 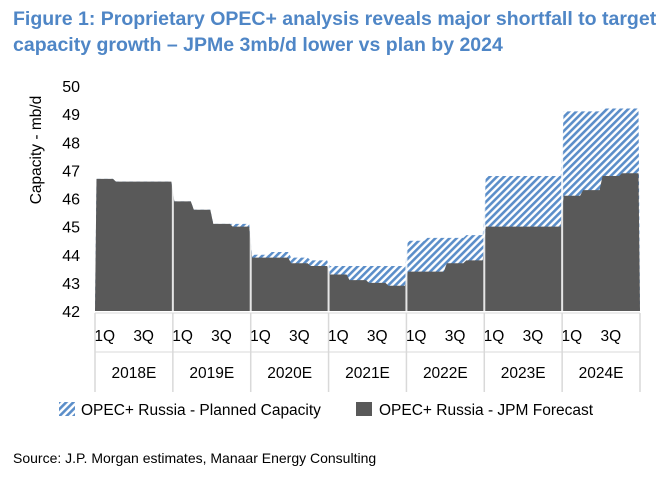 What do you see at coordinates (601, 373) in the screenshot?
I see `x-tick-label-year: 2024E` at bounding box center [601, 373].